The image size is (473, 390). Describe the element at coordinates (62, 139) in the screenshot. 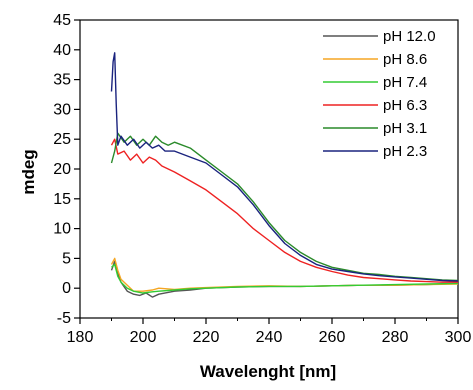

I see `y-tick-label: 25` at that location.